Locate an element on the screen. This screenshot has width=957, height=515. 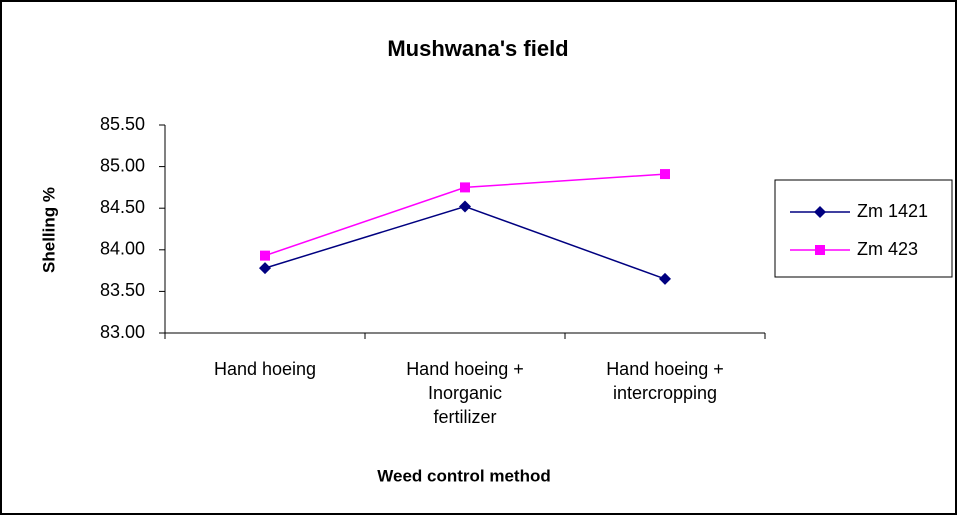
legend-box is located at coordinates (863, 228).